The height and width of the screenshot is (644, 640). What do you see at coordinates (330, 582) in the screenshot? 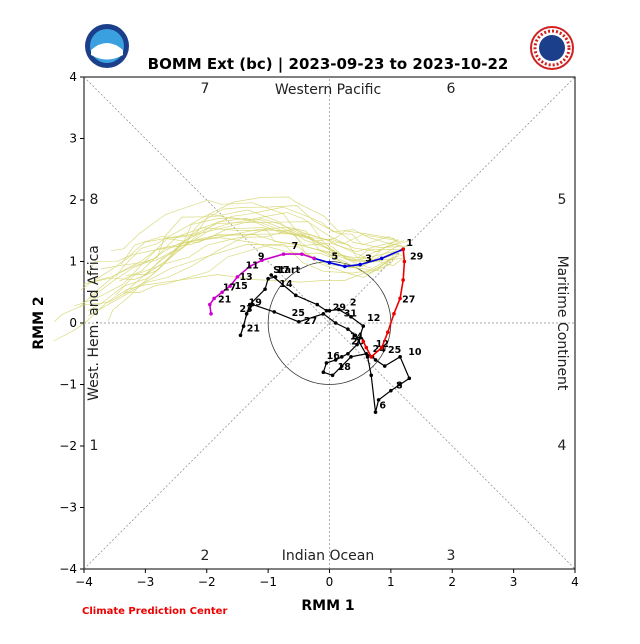
I see `x-tick-label: 0` at bounding box center [330, 582].